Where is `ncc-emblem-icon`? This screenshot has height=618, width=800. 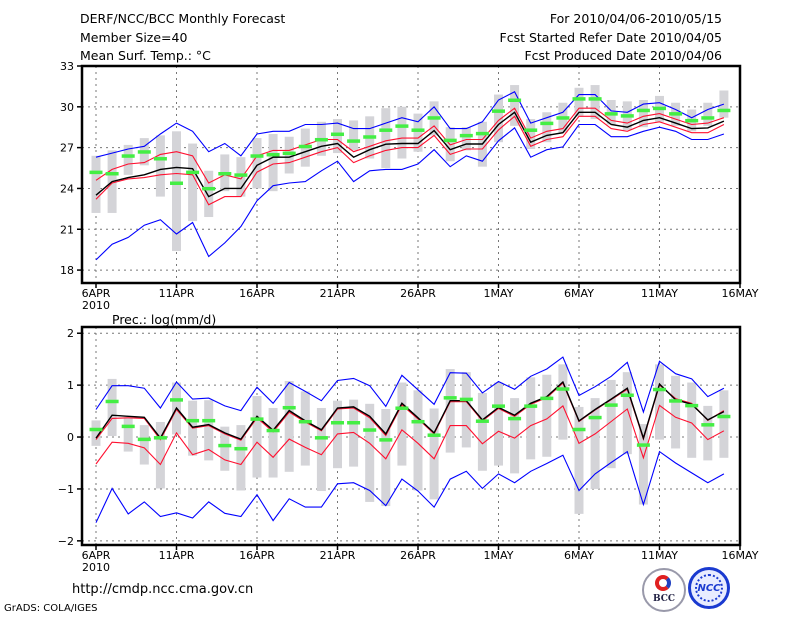 ncc-emblem-icon is located at coordinates (709, 588).